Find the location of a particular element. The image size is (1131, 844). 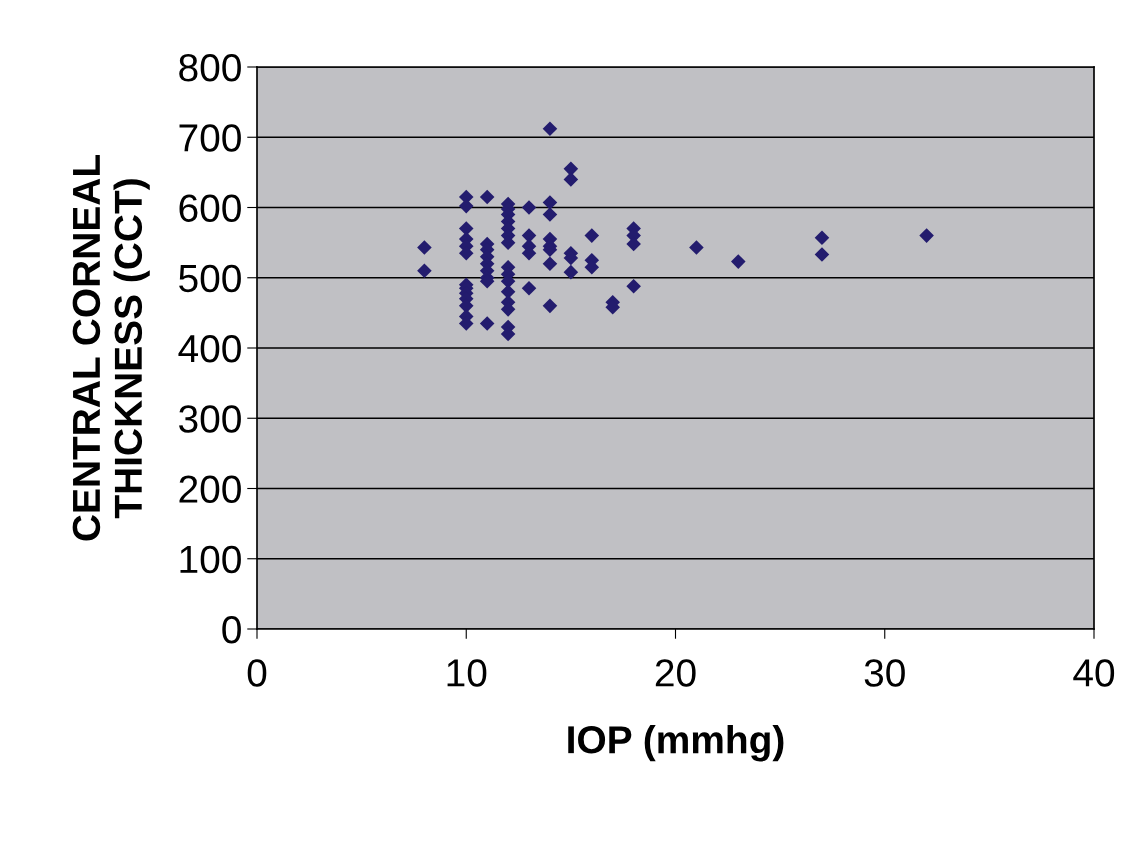

y-tick-label: 200 is located at coordinates (210, 489).